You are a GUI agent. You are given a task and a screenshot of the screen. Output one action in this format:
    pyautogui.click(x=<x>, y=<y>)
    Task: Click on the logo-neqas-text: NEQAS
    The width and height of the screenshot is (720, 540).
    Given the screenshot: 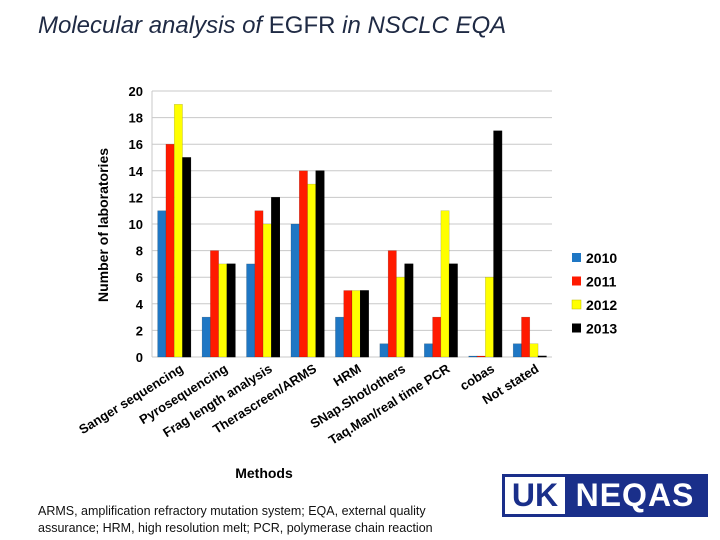 What is the action you would take?
    pyautogui.click(x=635, y=495)
    